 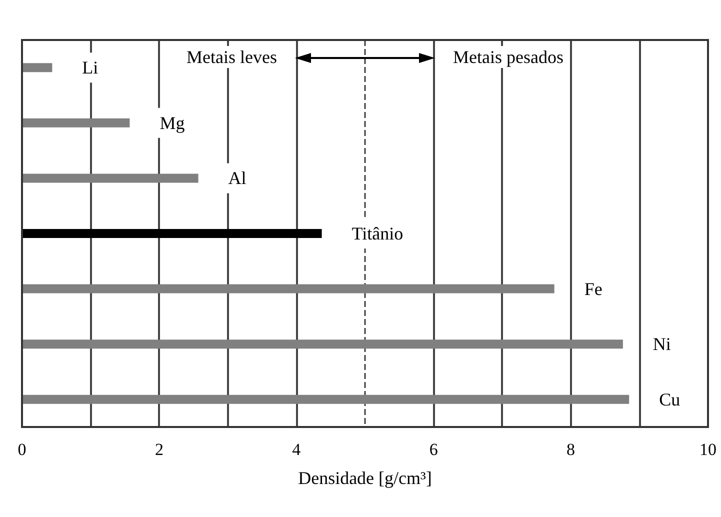 What do you see at coordinates (297, 449) in the screenshot?
I see `x-tick-label: 4` at bounding box center [297, 449].